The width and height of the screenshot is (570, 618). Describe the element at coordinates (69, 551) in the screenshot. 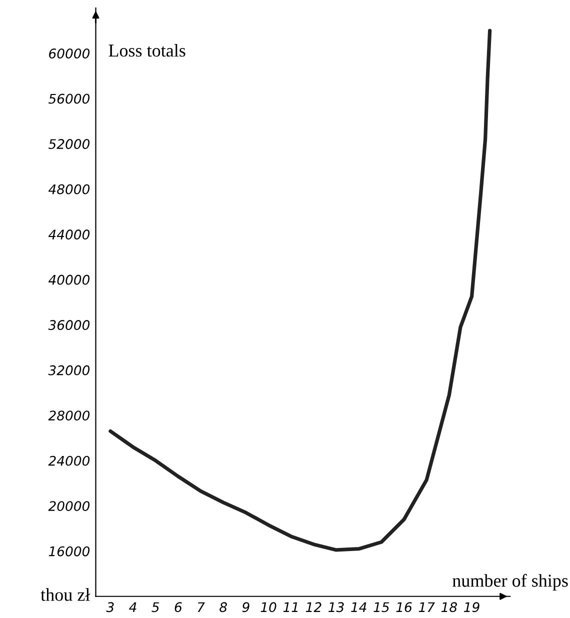

I see `y-tick-label: 16000` at that location.